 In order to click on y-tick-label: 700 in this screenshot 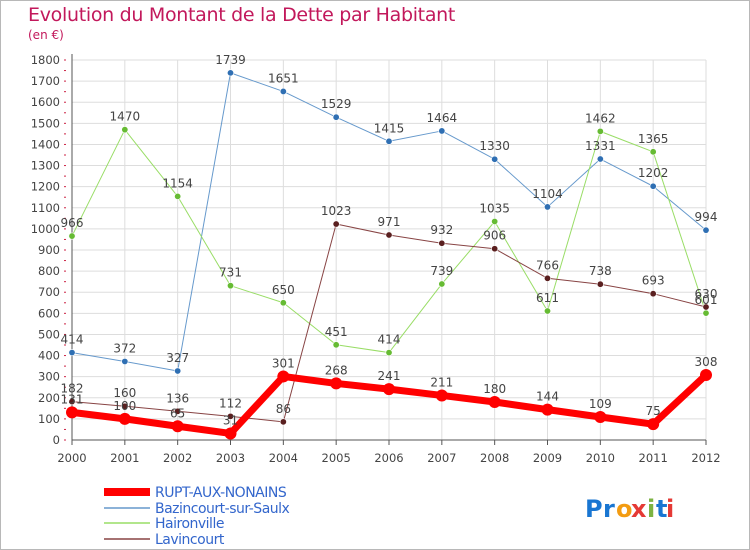, I will do `click(49, 292)`.